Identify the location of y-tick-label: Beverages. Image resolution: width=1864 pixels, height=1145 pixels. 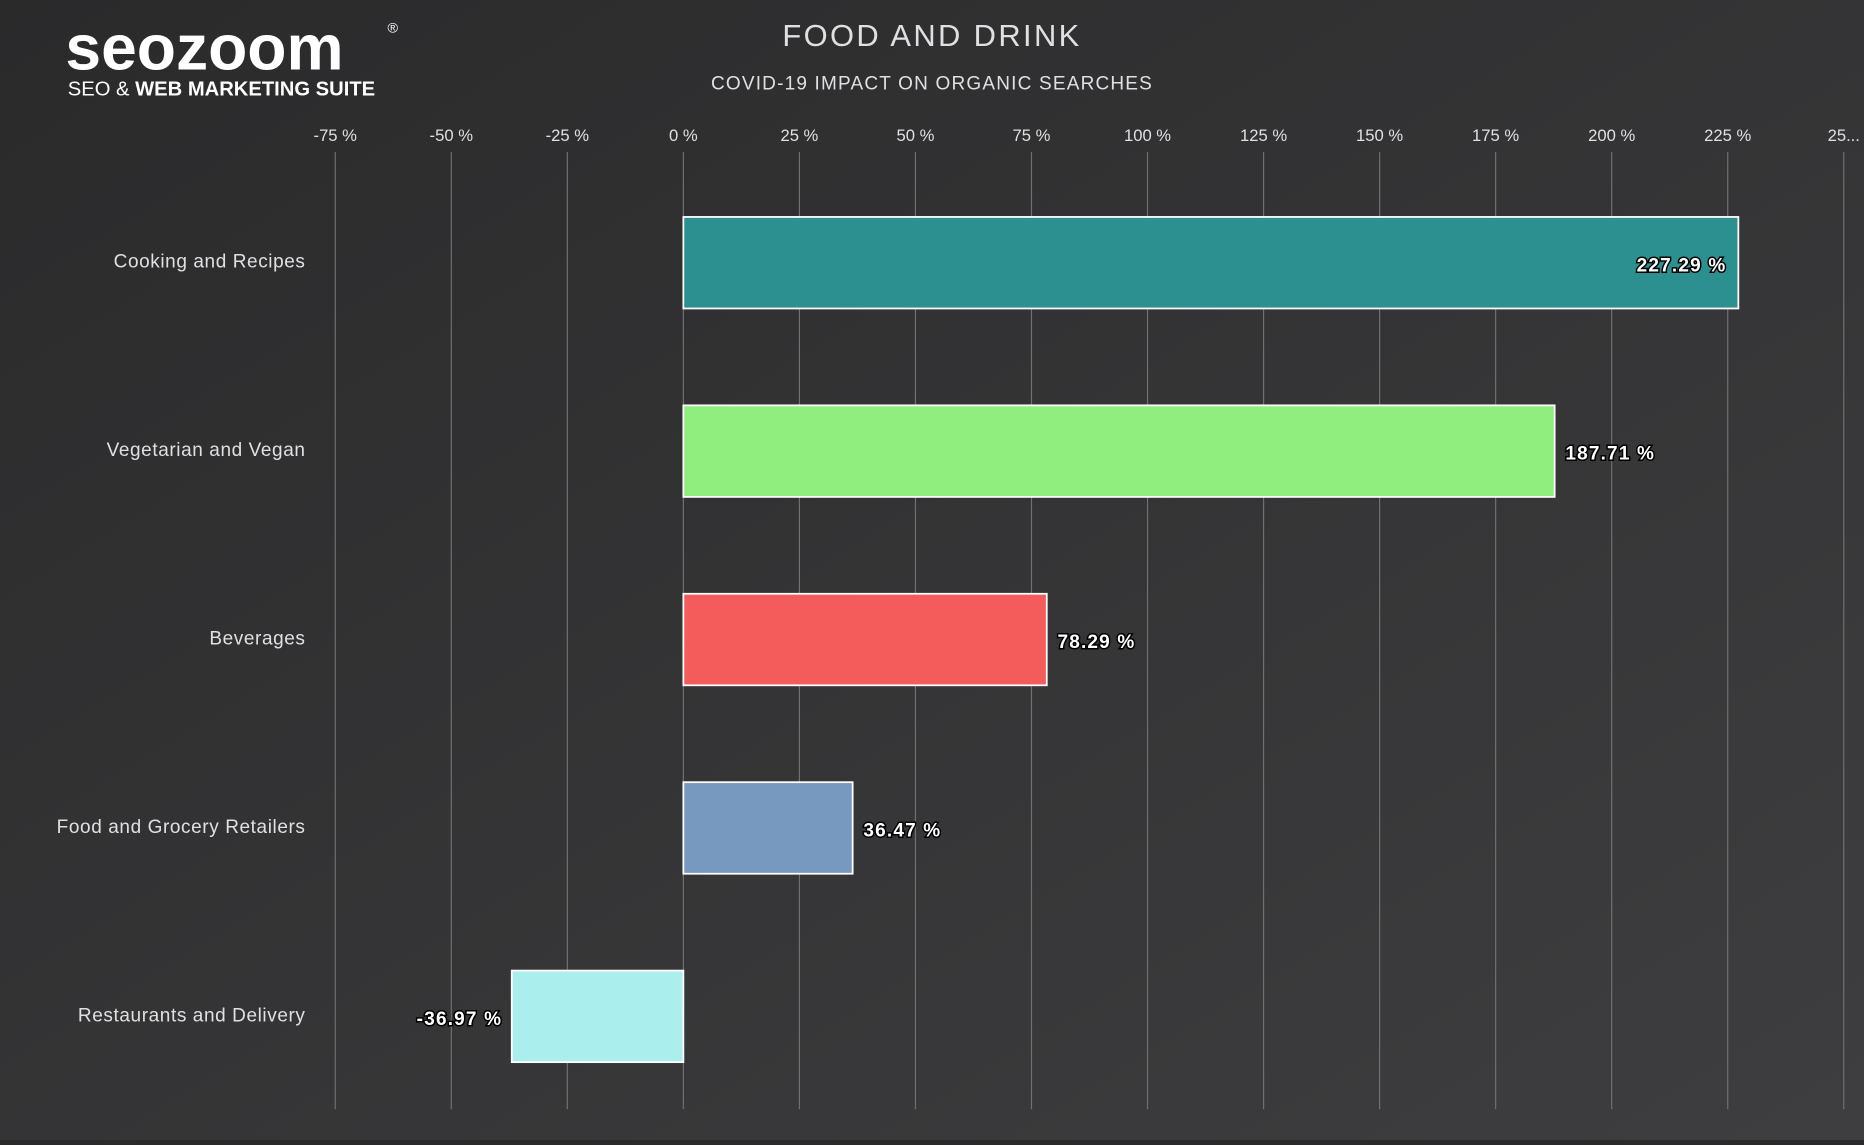
(257, 639).